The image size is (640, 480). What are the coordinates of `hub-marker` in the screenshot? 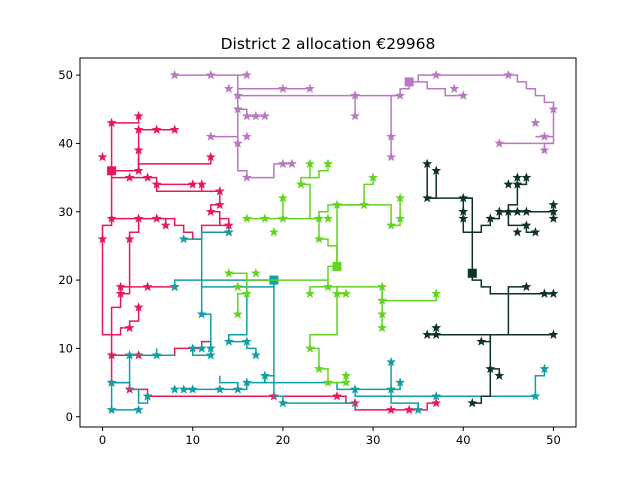 It's located at (112, 171).